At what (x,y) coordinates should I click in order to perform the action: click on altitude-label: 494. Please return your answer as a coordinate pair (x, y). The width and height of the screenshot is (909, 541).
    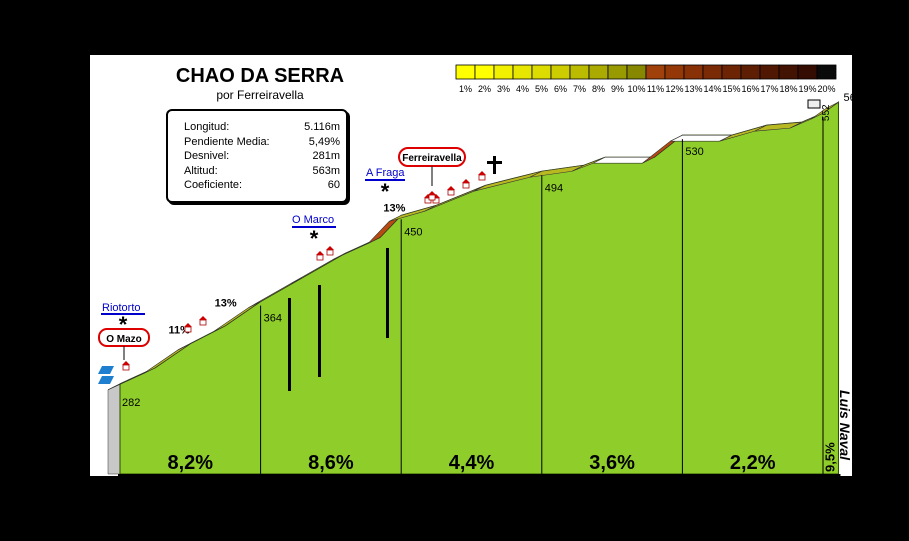
    Looking at the image, I should click on (554, 188).